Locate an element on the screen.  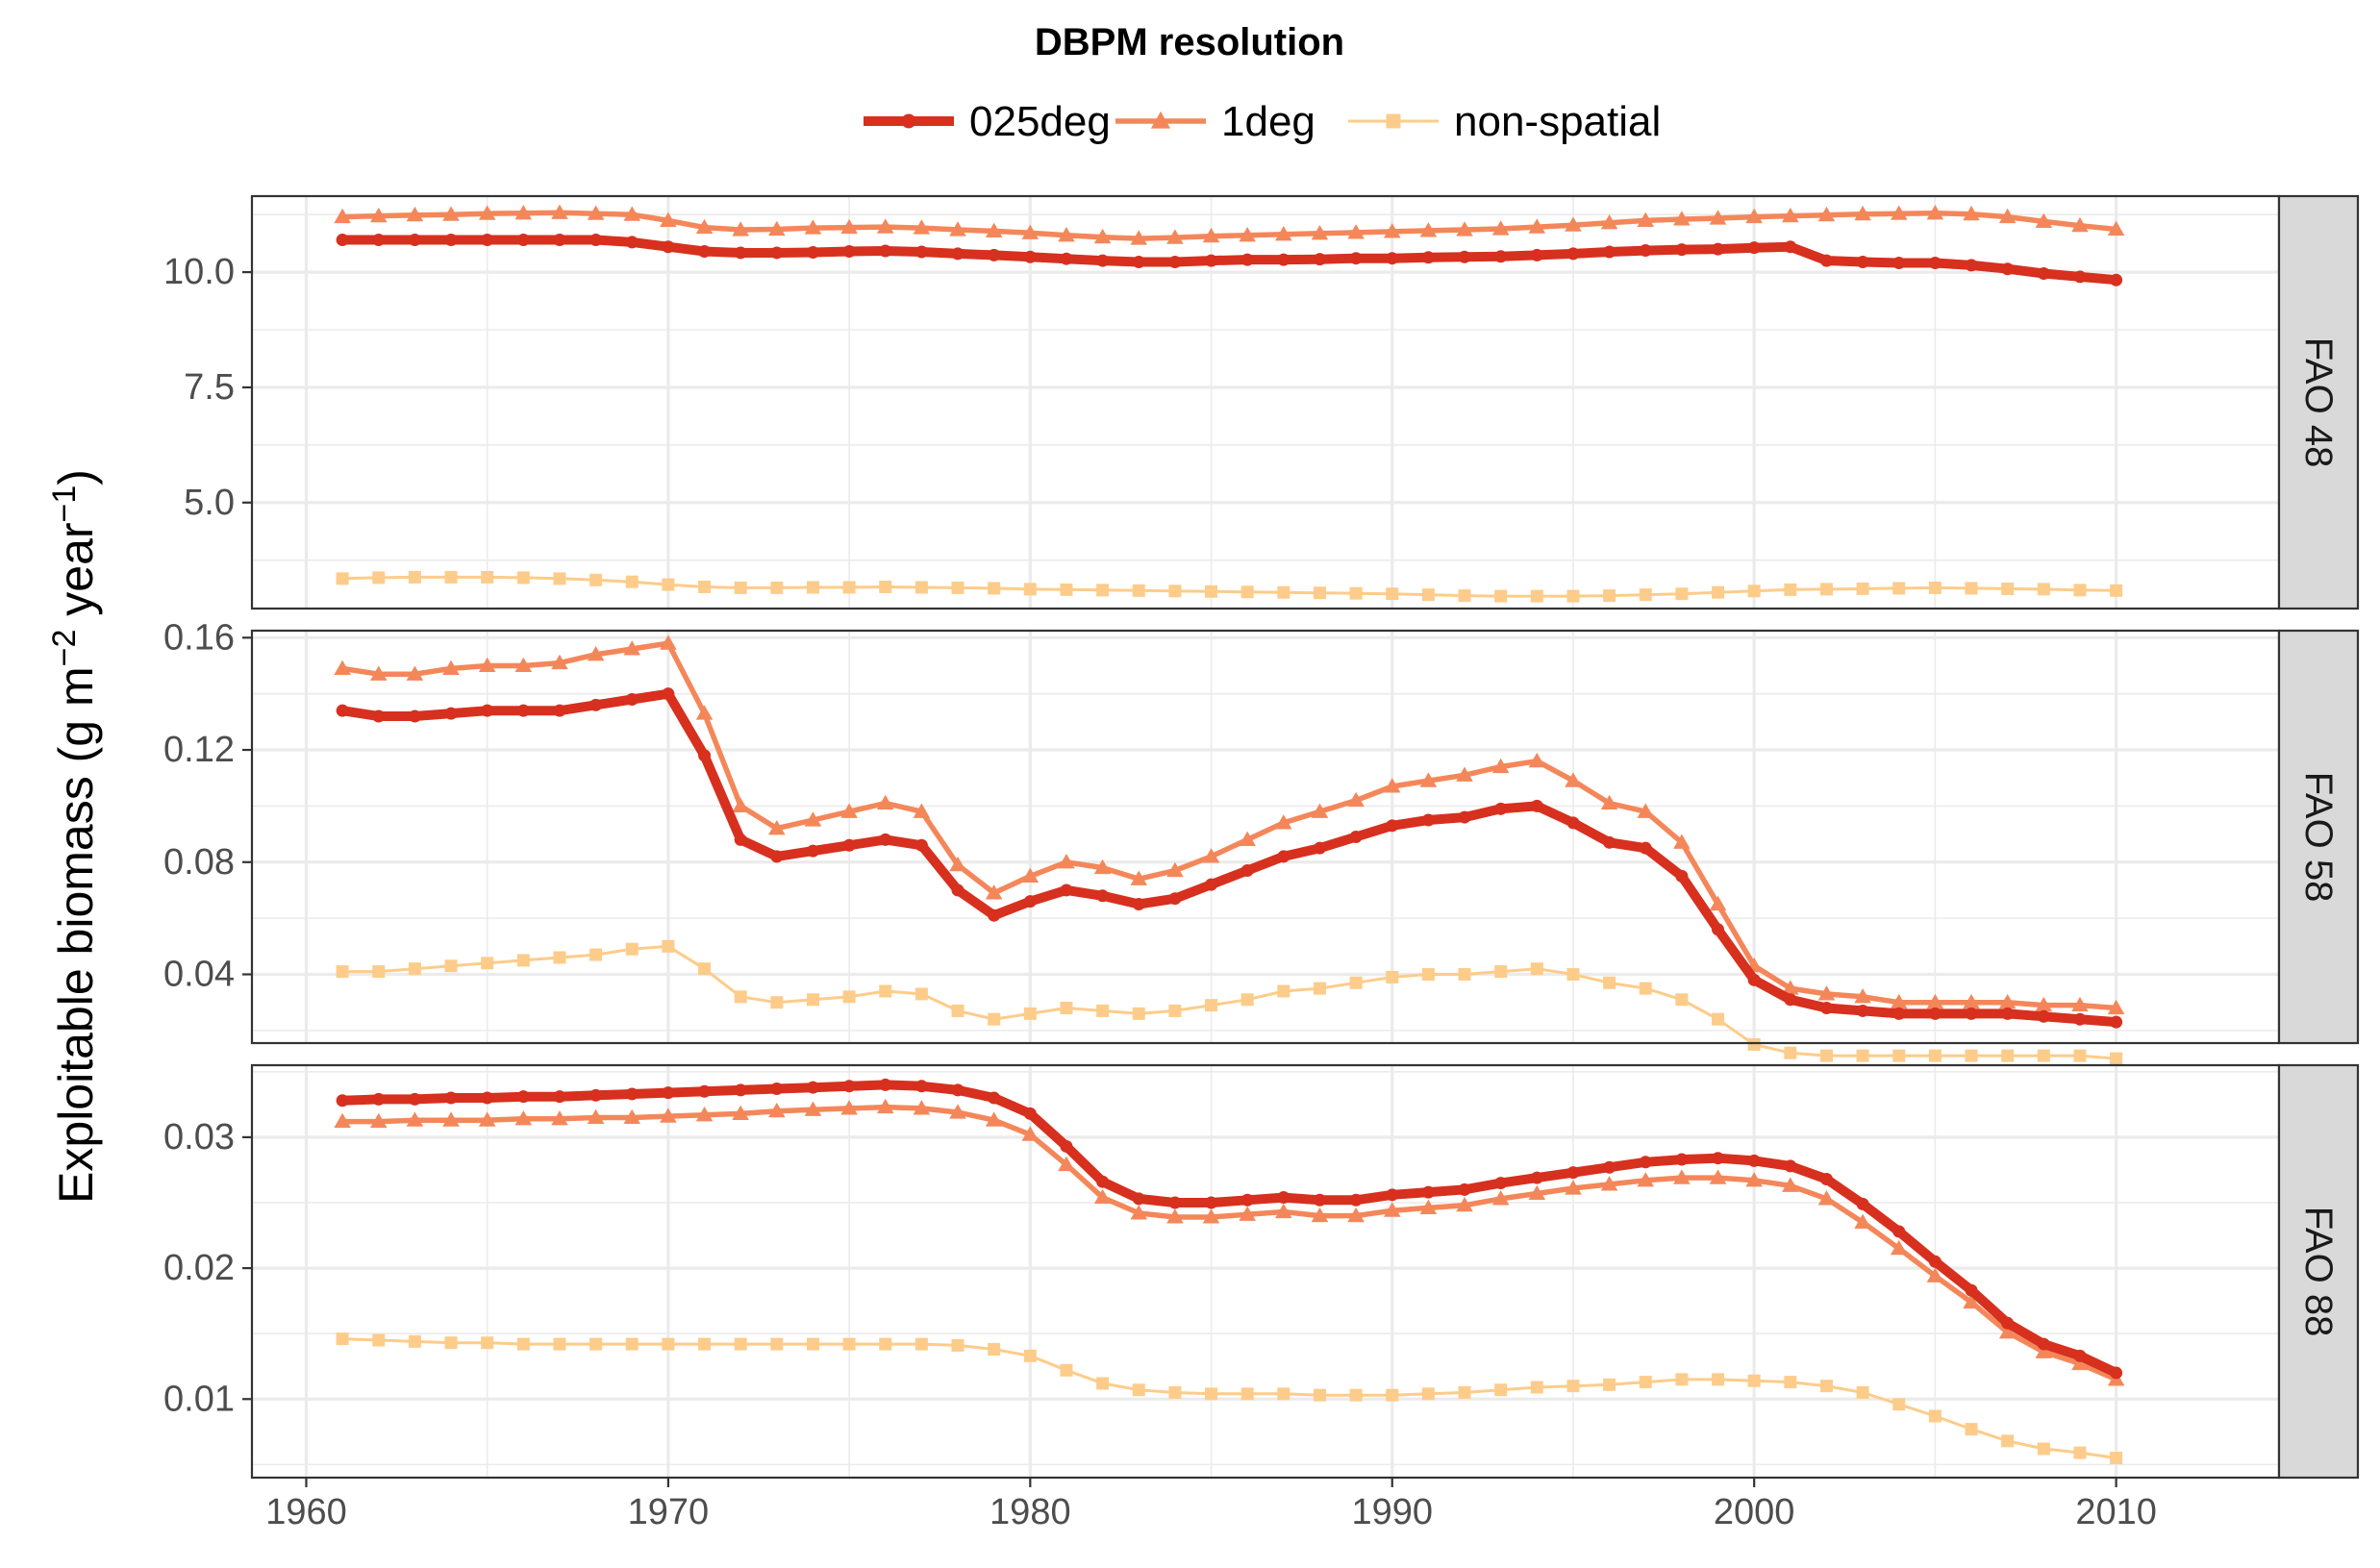
legend-entry-non-spatial: non-spatial is located at coordinates (1504, 121).